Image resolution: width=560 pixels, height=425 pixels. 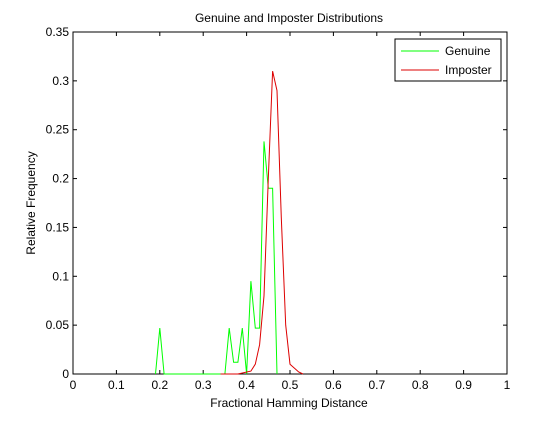 What do you see at coordinates (420, 385) in the screenshot?
I see `x-tick-label: 0.8` at bounding box center [420, 385].